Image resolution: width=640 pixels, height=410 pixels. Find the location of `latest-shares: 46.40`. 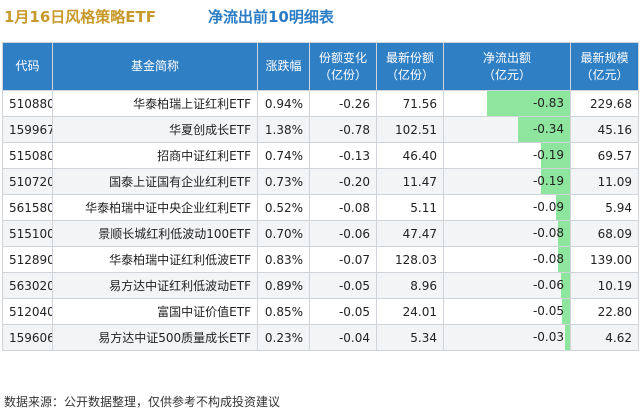

latest-shares: 46.40 is located at coordinates (410, 155).